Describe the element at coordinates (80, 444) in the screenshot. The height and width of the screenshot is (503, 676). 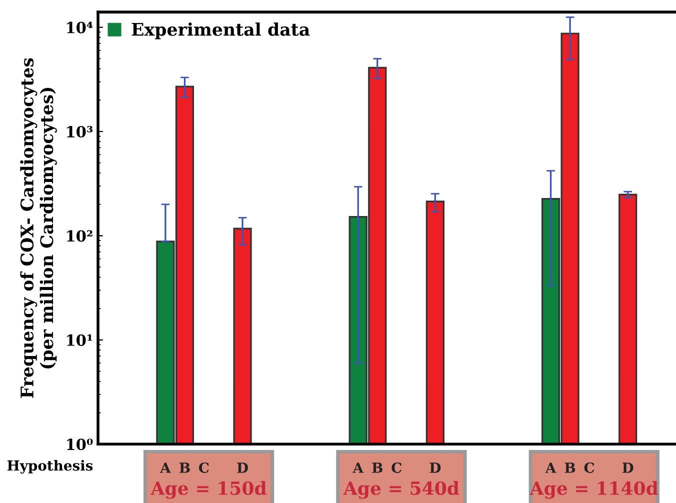
I see `y-tick-label: 10⁰` at that location.